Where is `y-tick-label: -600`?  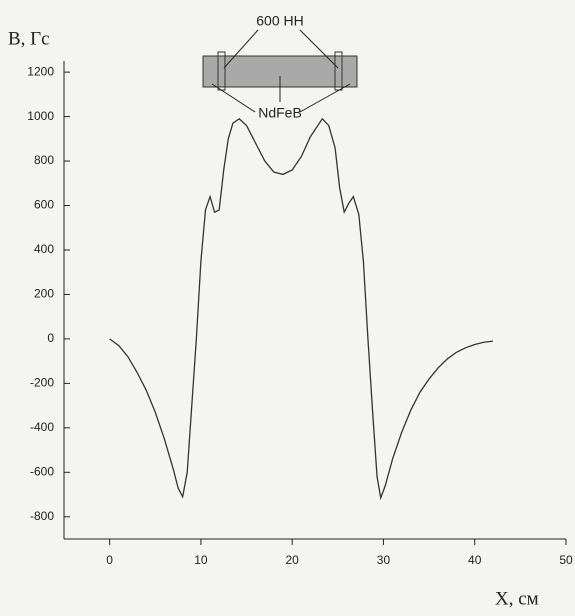 y-tick-label: -600 is located at coordinates (42, 471).